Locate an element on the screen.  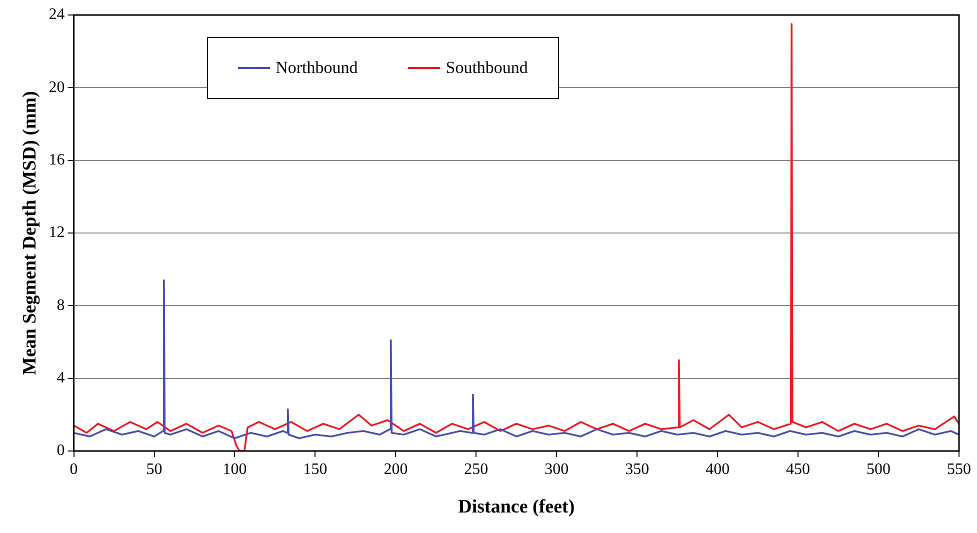
x-tick-label: 350 is located at coordinates (637, 469).